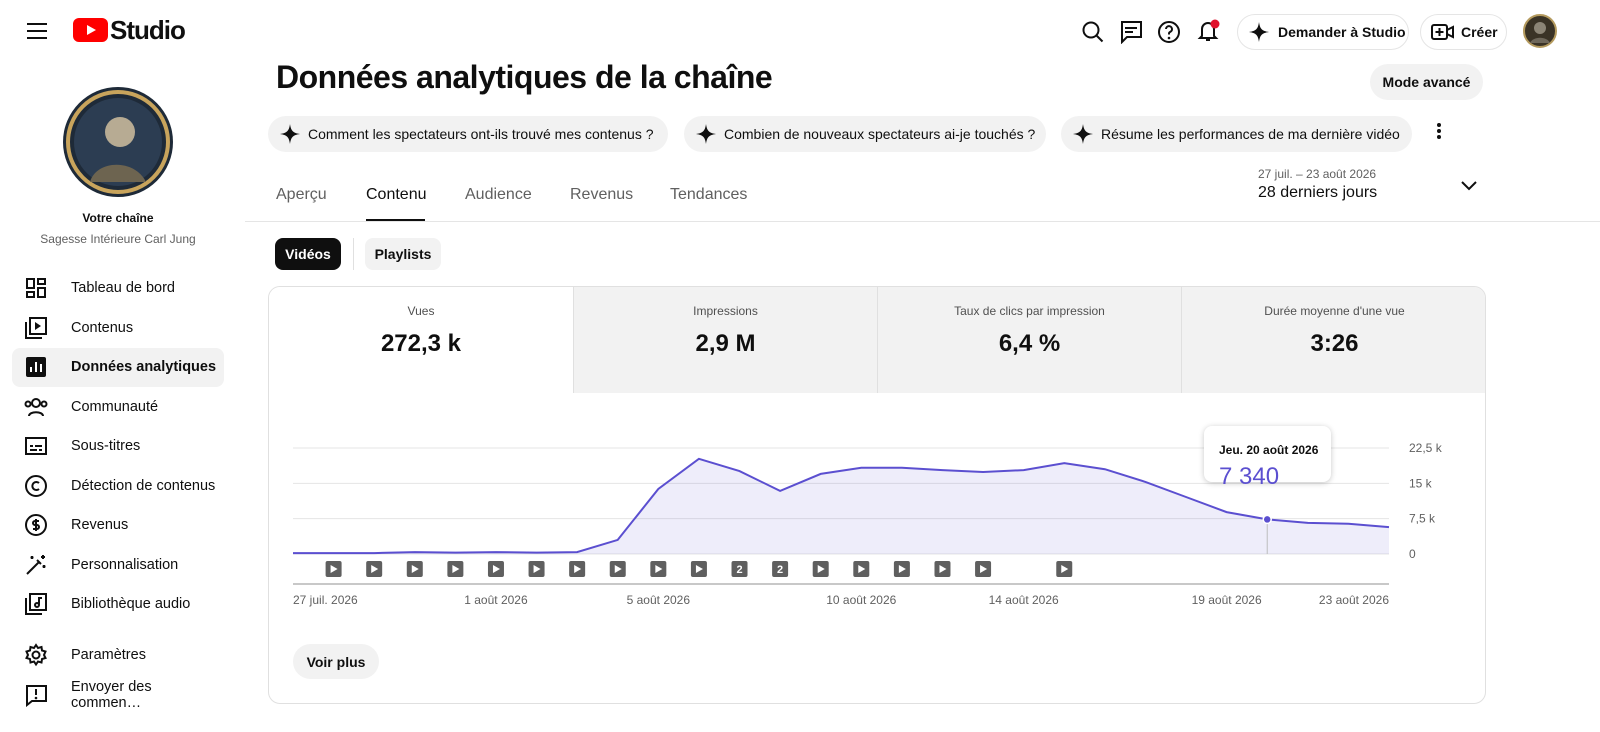 The image size is (1600, 732). I want to click on nav-item: Tableau de bord, so click(124, 288).